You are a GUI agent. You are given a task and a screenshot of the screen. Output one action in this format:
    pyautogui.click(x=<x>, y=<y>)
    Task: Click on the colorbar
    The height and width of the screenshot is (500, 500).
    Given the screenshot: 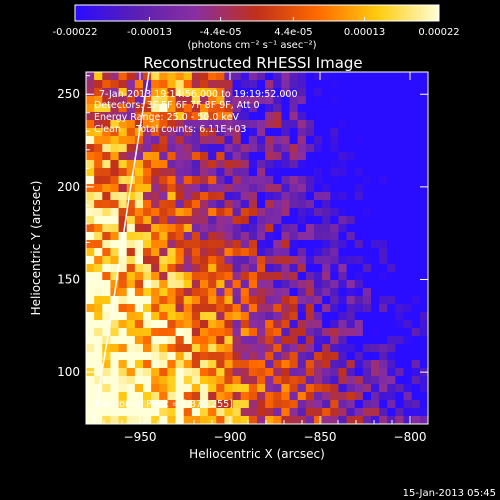 What is the action you would take?
    pyautogui.click(x=257, y=13)
    